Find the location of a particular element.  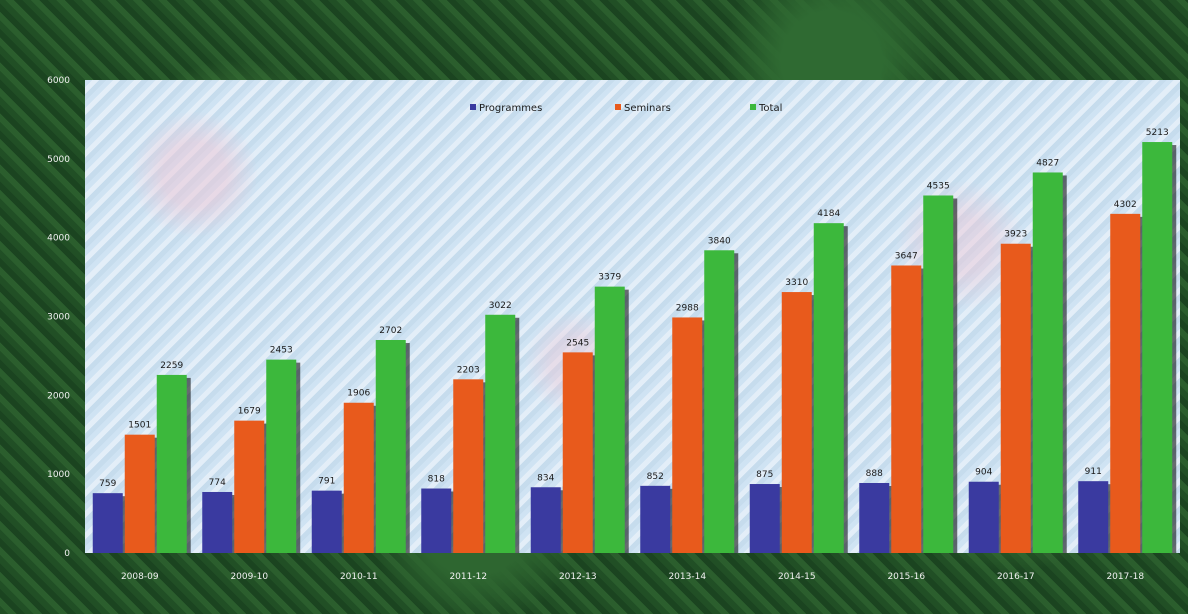

y-tick-label: 0 is located at coordinates (67, 554).